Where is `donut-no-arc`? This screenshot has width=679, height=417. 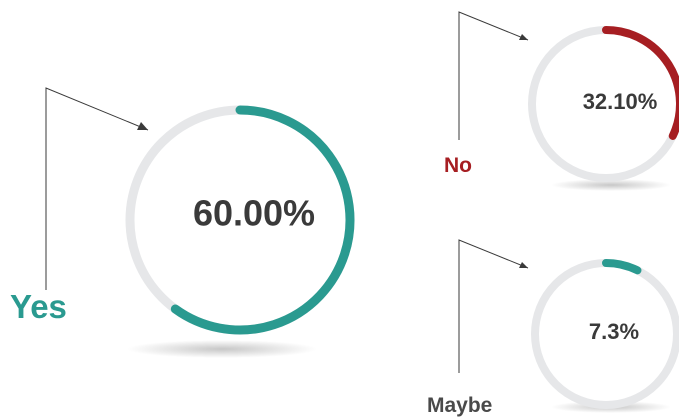
donut-no-arc is located at coordinates (640, 83).